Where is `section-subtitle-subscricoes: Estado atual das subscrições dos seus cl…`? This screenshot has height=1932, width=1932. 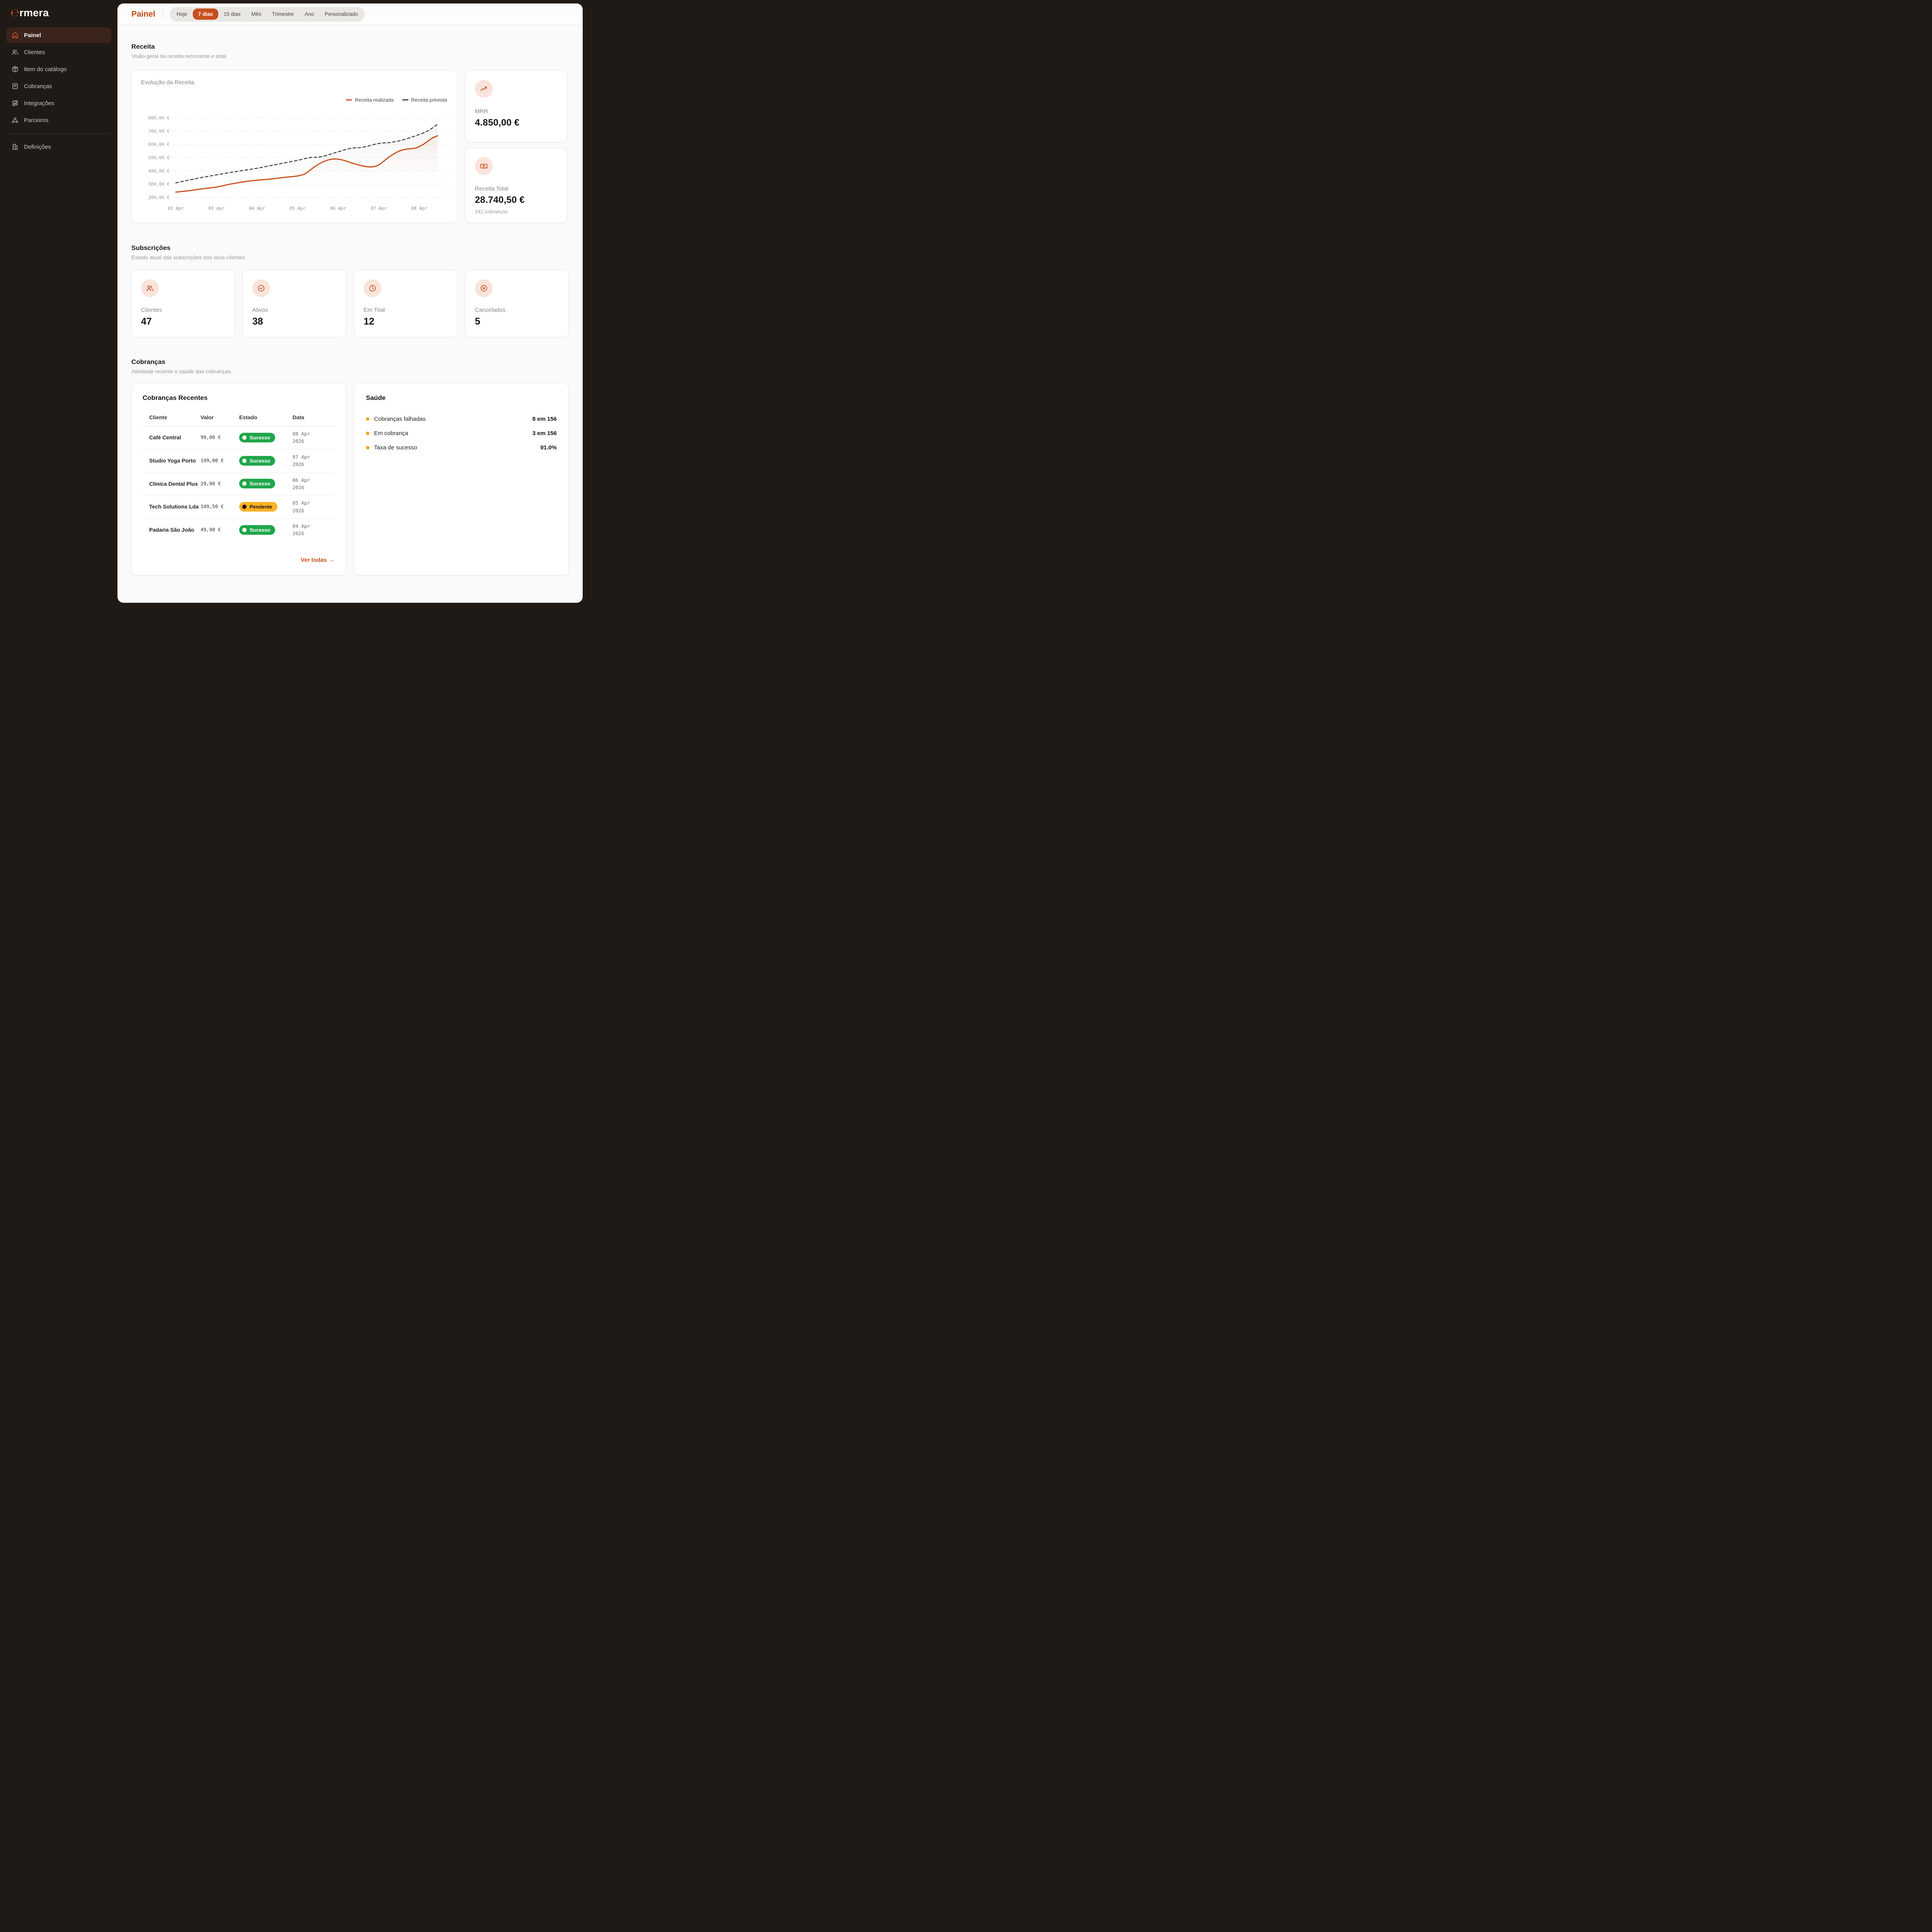 section-subtitle-subscricoes: Estado atual das subscrições dos seus cl… is located at coordinates (189, 257).